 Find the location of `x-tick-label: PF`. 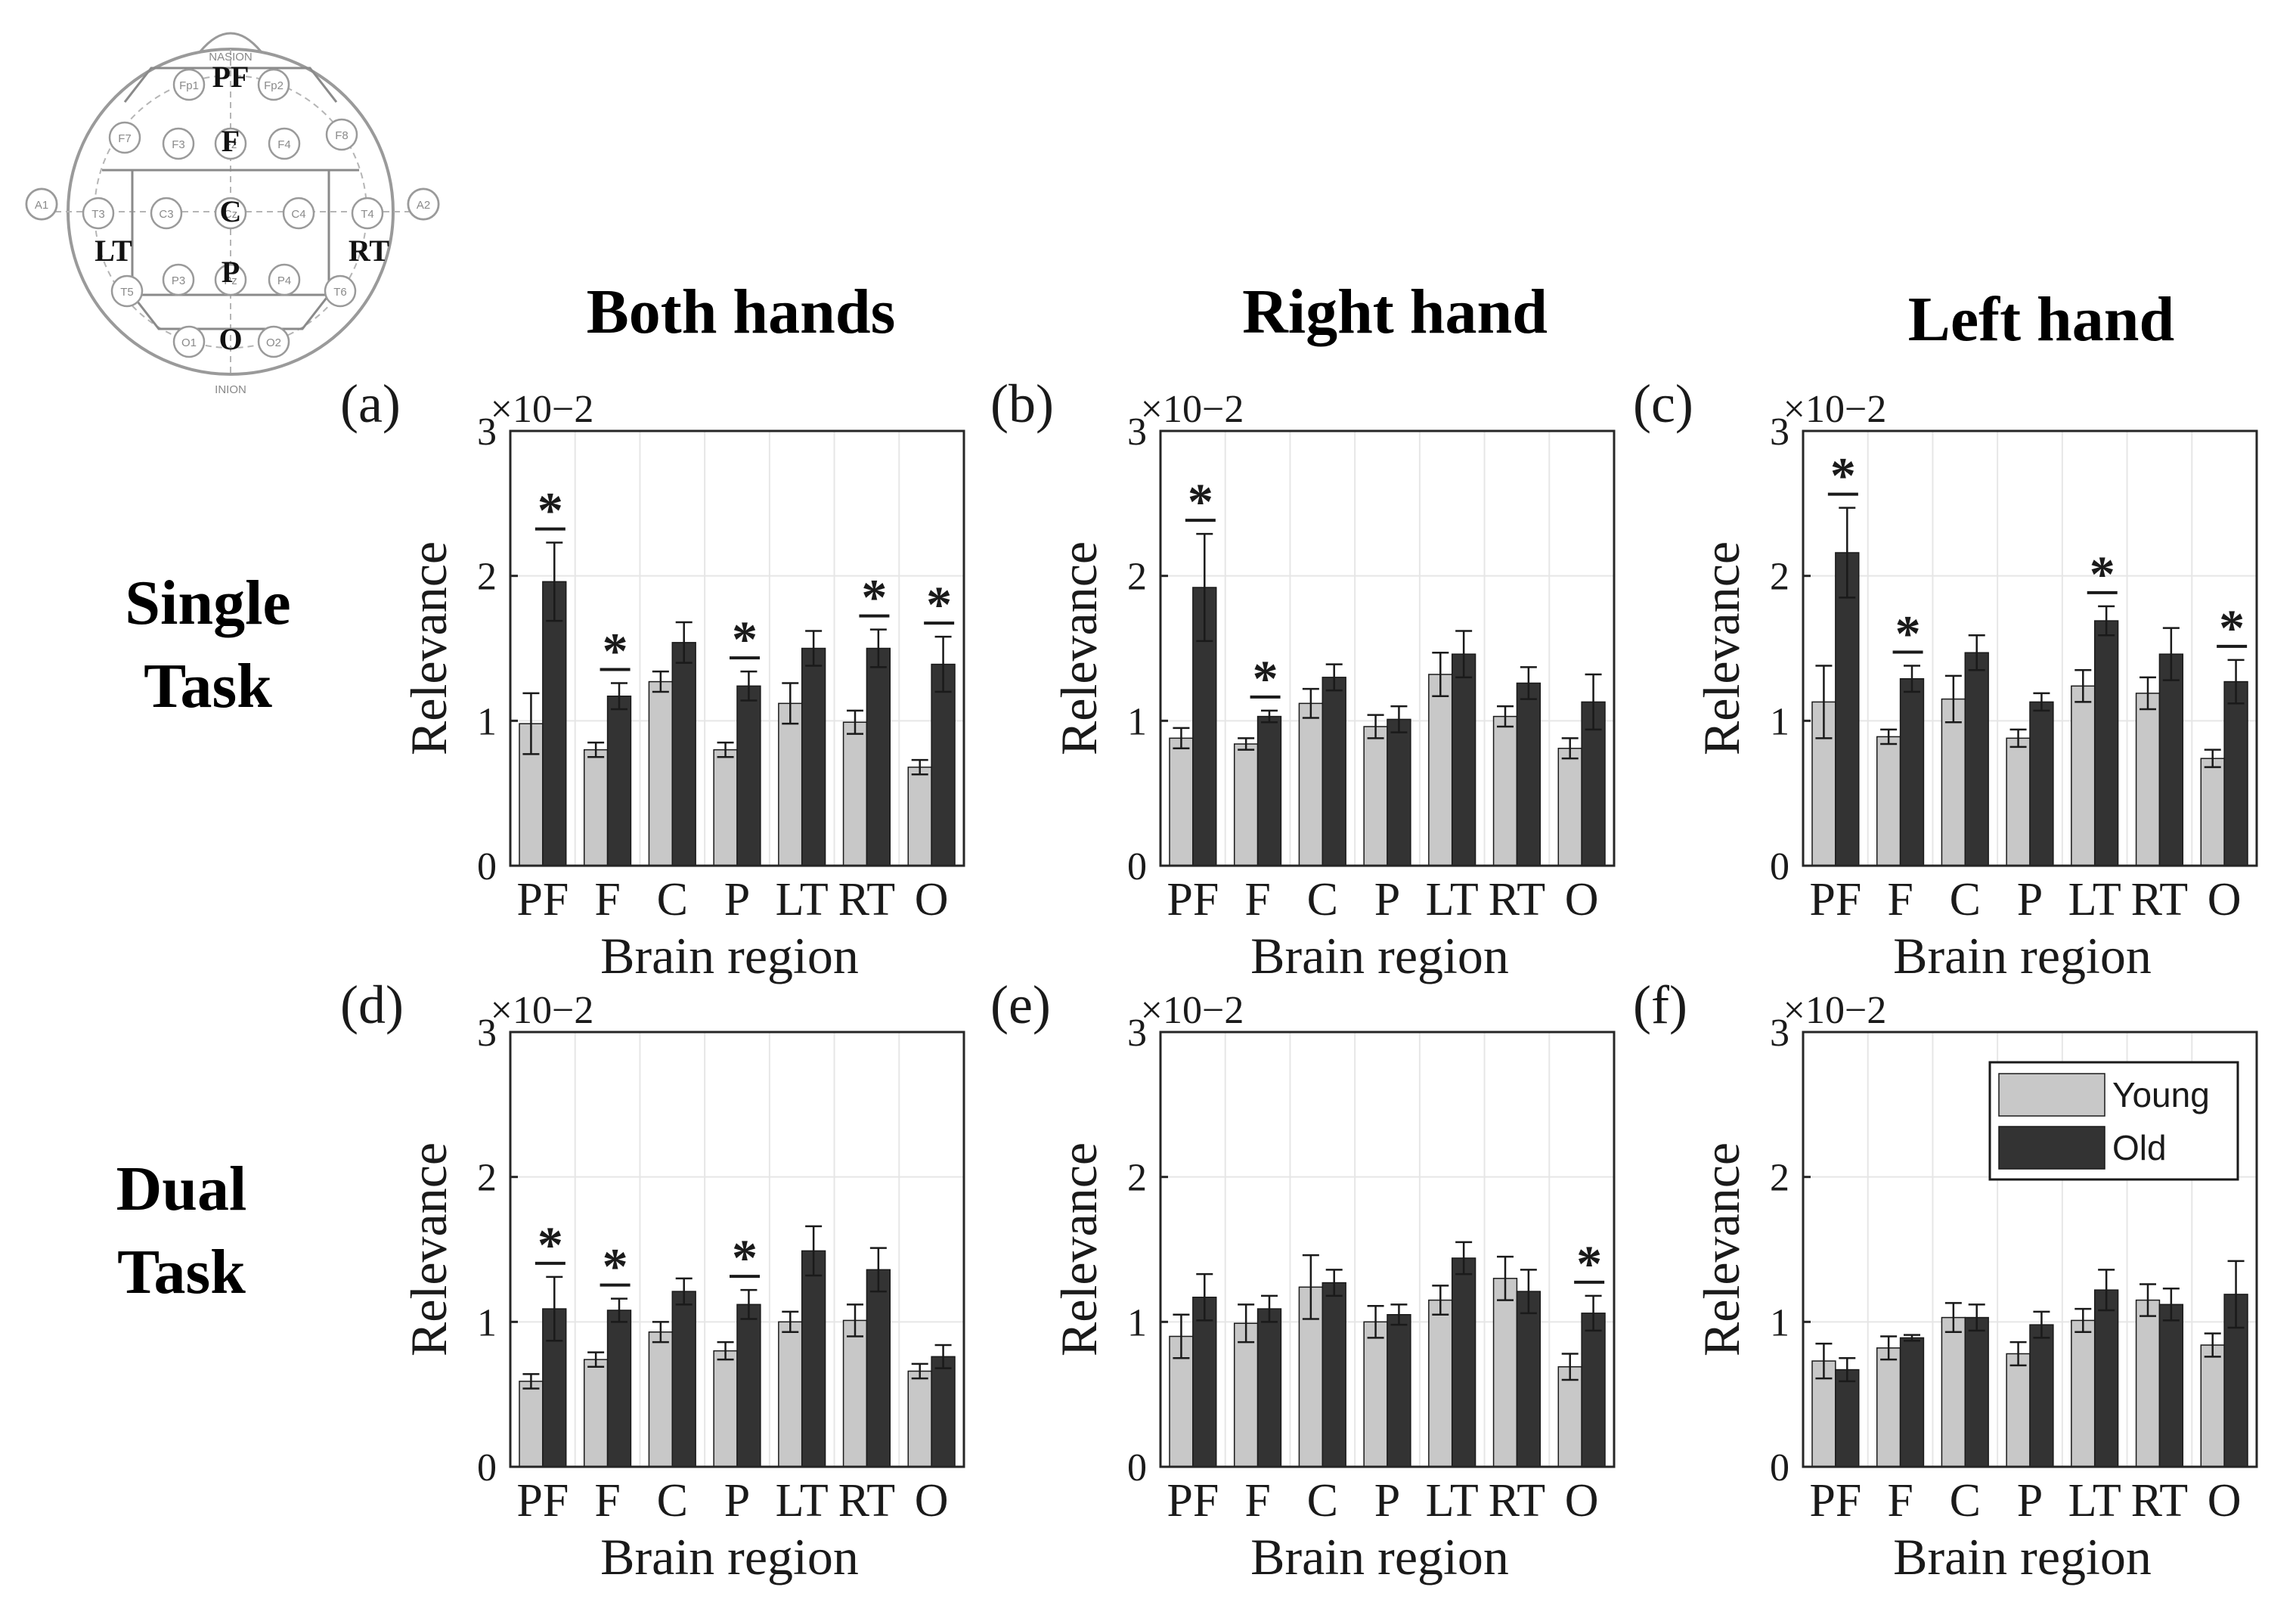

x-tick-label: PF is located at coordinates (1835, 899).